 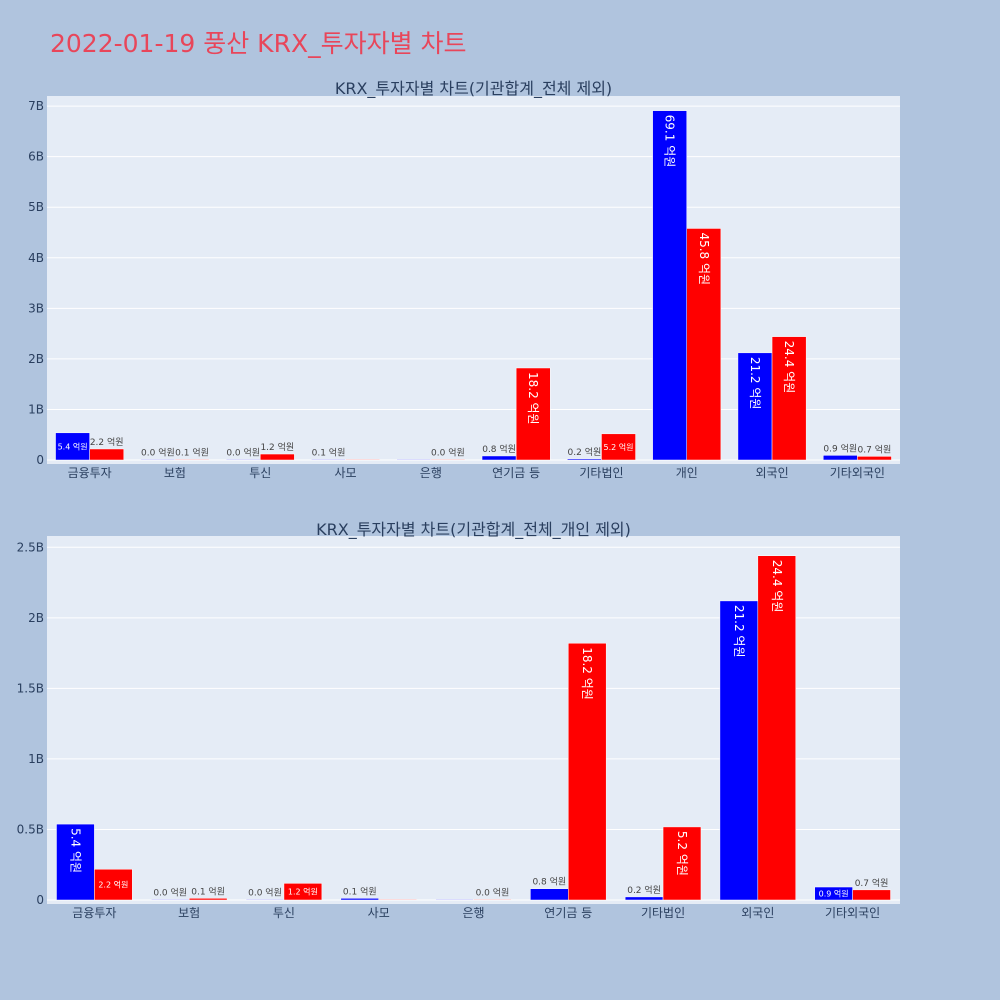 I want to click on y-tick-label: 1.5B, so click(x=30, y=688).